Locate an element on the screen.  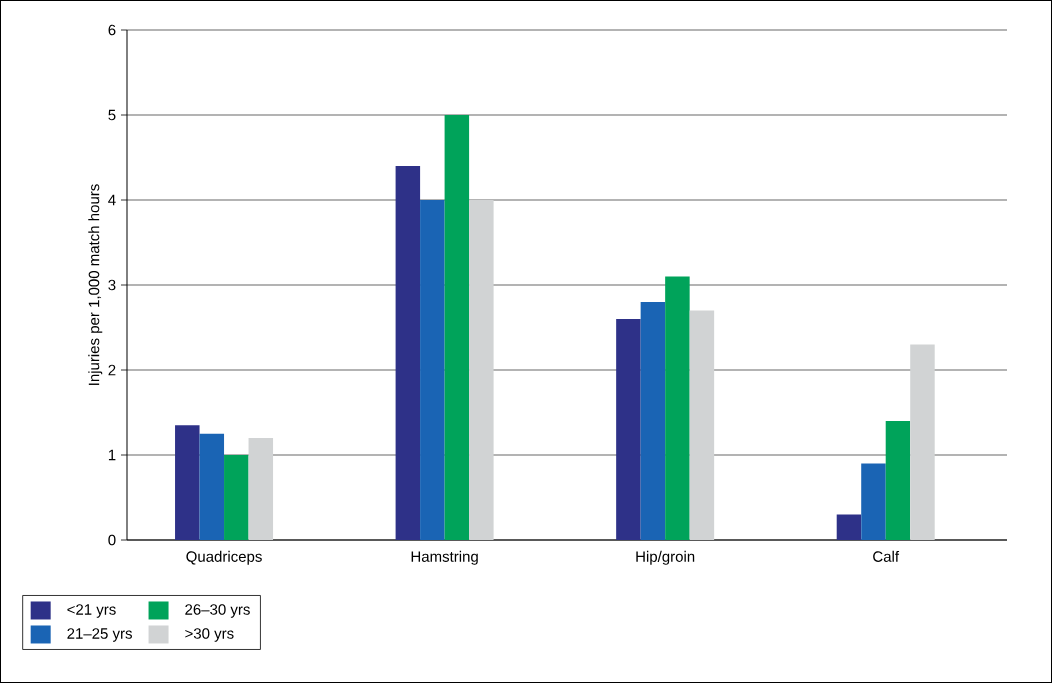
y-tick-label: 4 is located at coordinates (112, 200).